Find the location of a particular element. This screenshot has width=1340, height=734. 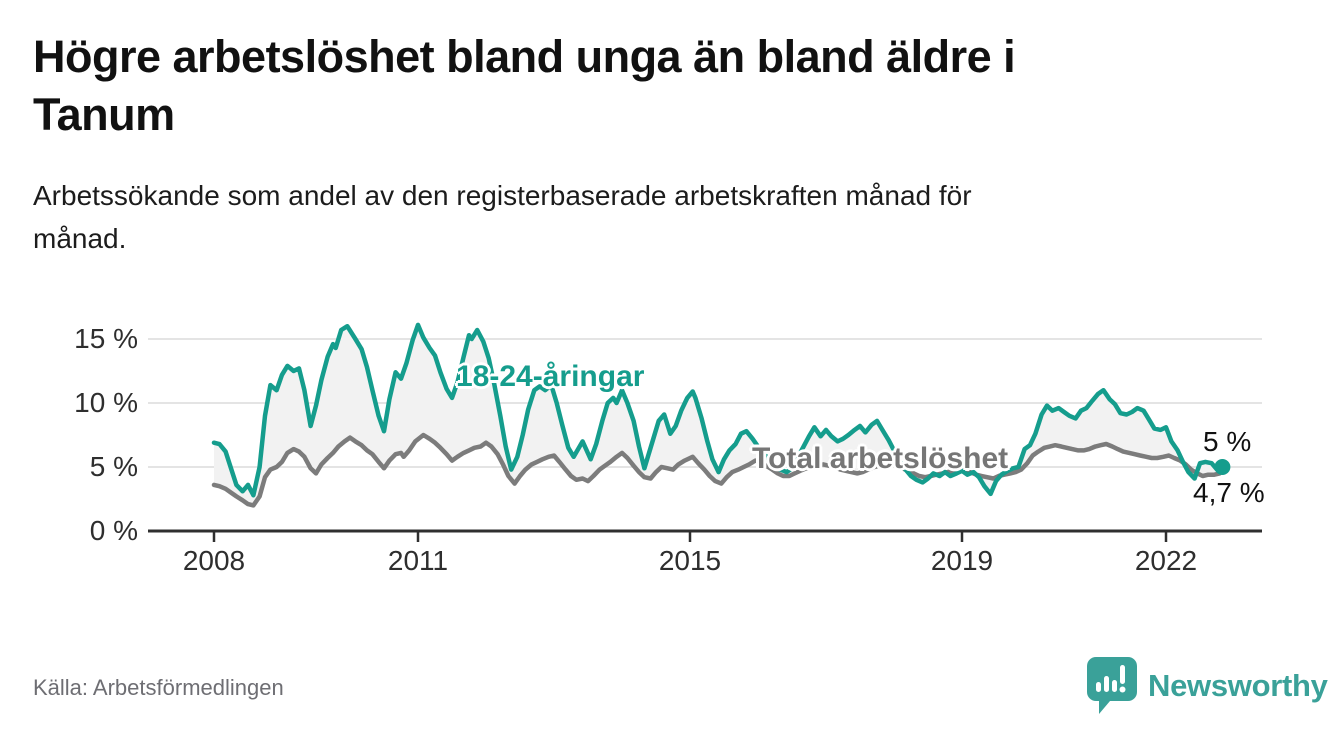

brand-logo: Newsworthy is located at coordinates (1207, 686).